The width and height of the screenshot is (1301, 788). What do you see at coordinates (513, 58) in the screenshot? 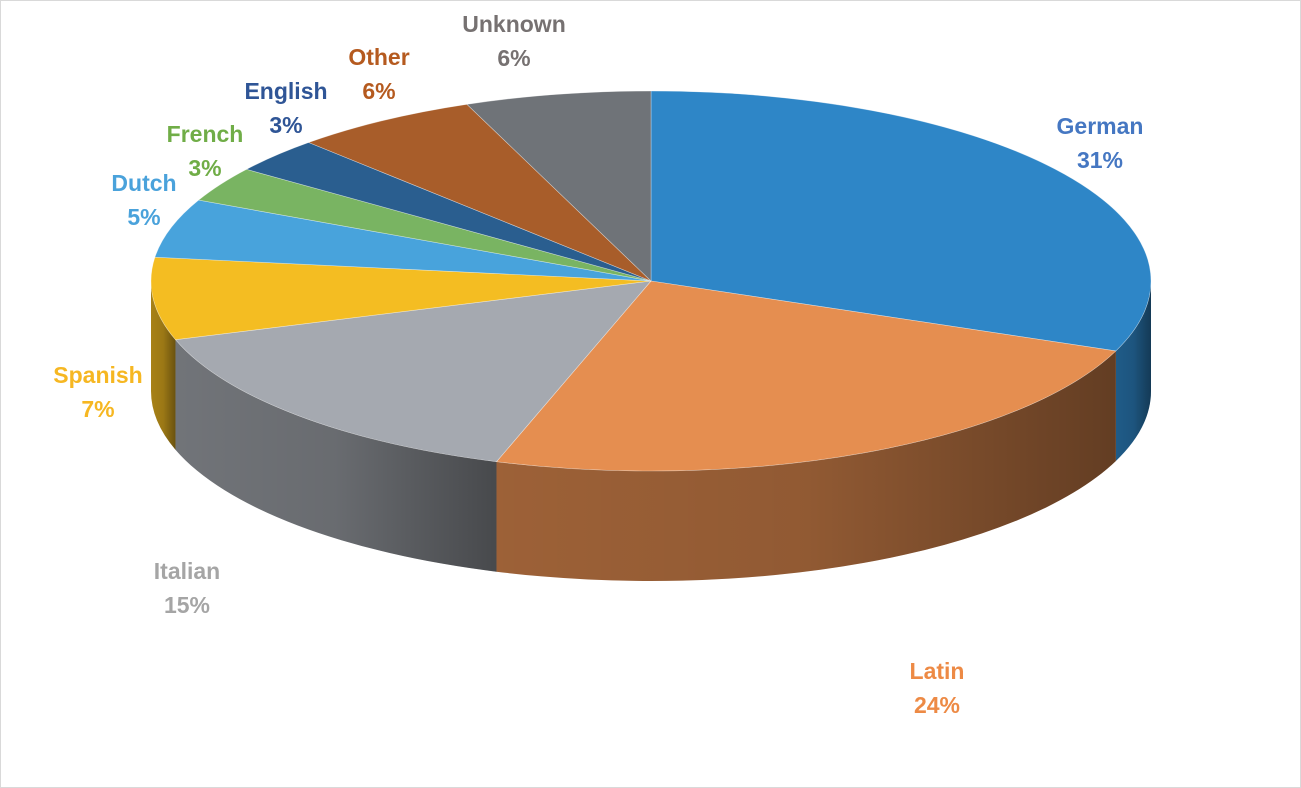
I see `label-unknown-percent: 6%` at bounding box center [513, 58].